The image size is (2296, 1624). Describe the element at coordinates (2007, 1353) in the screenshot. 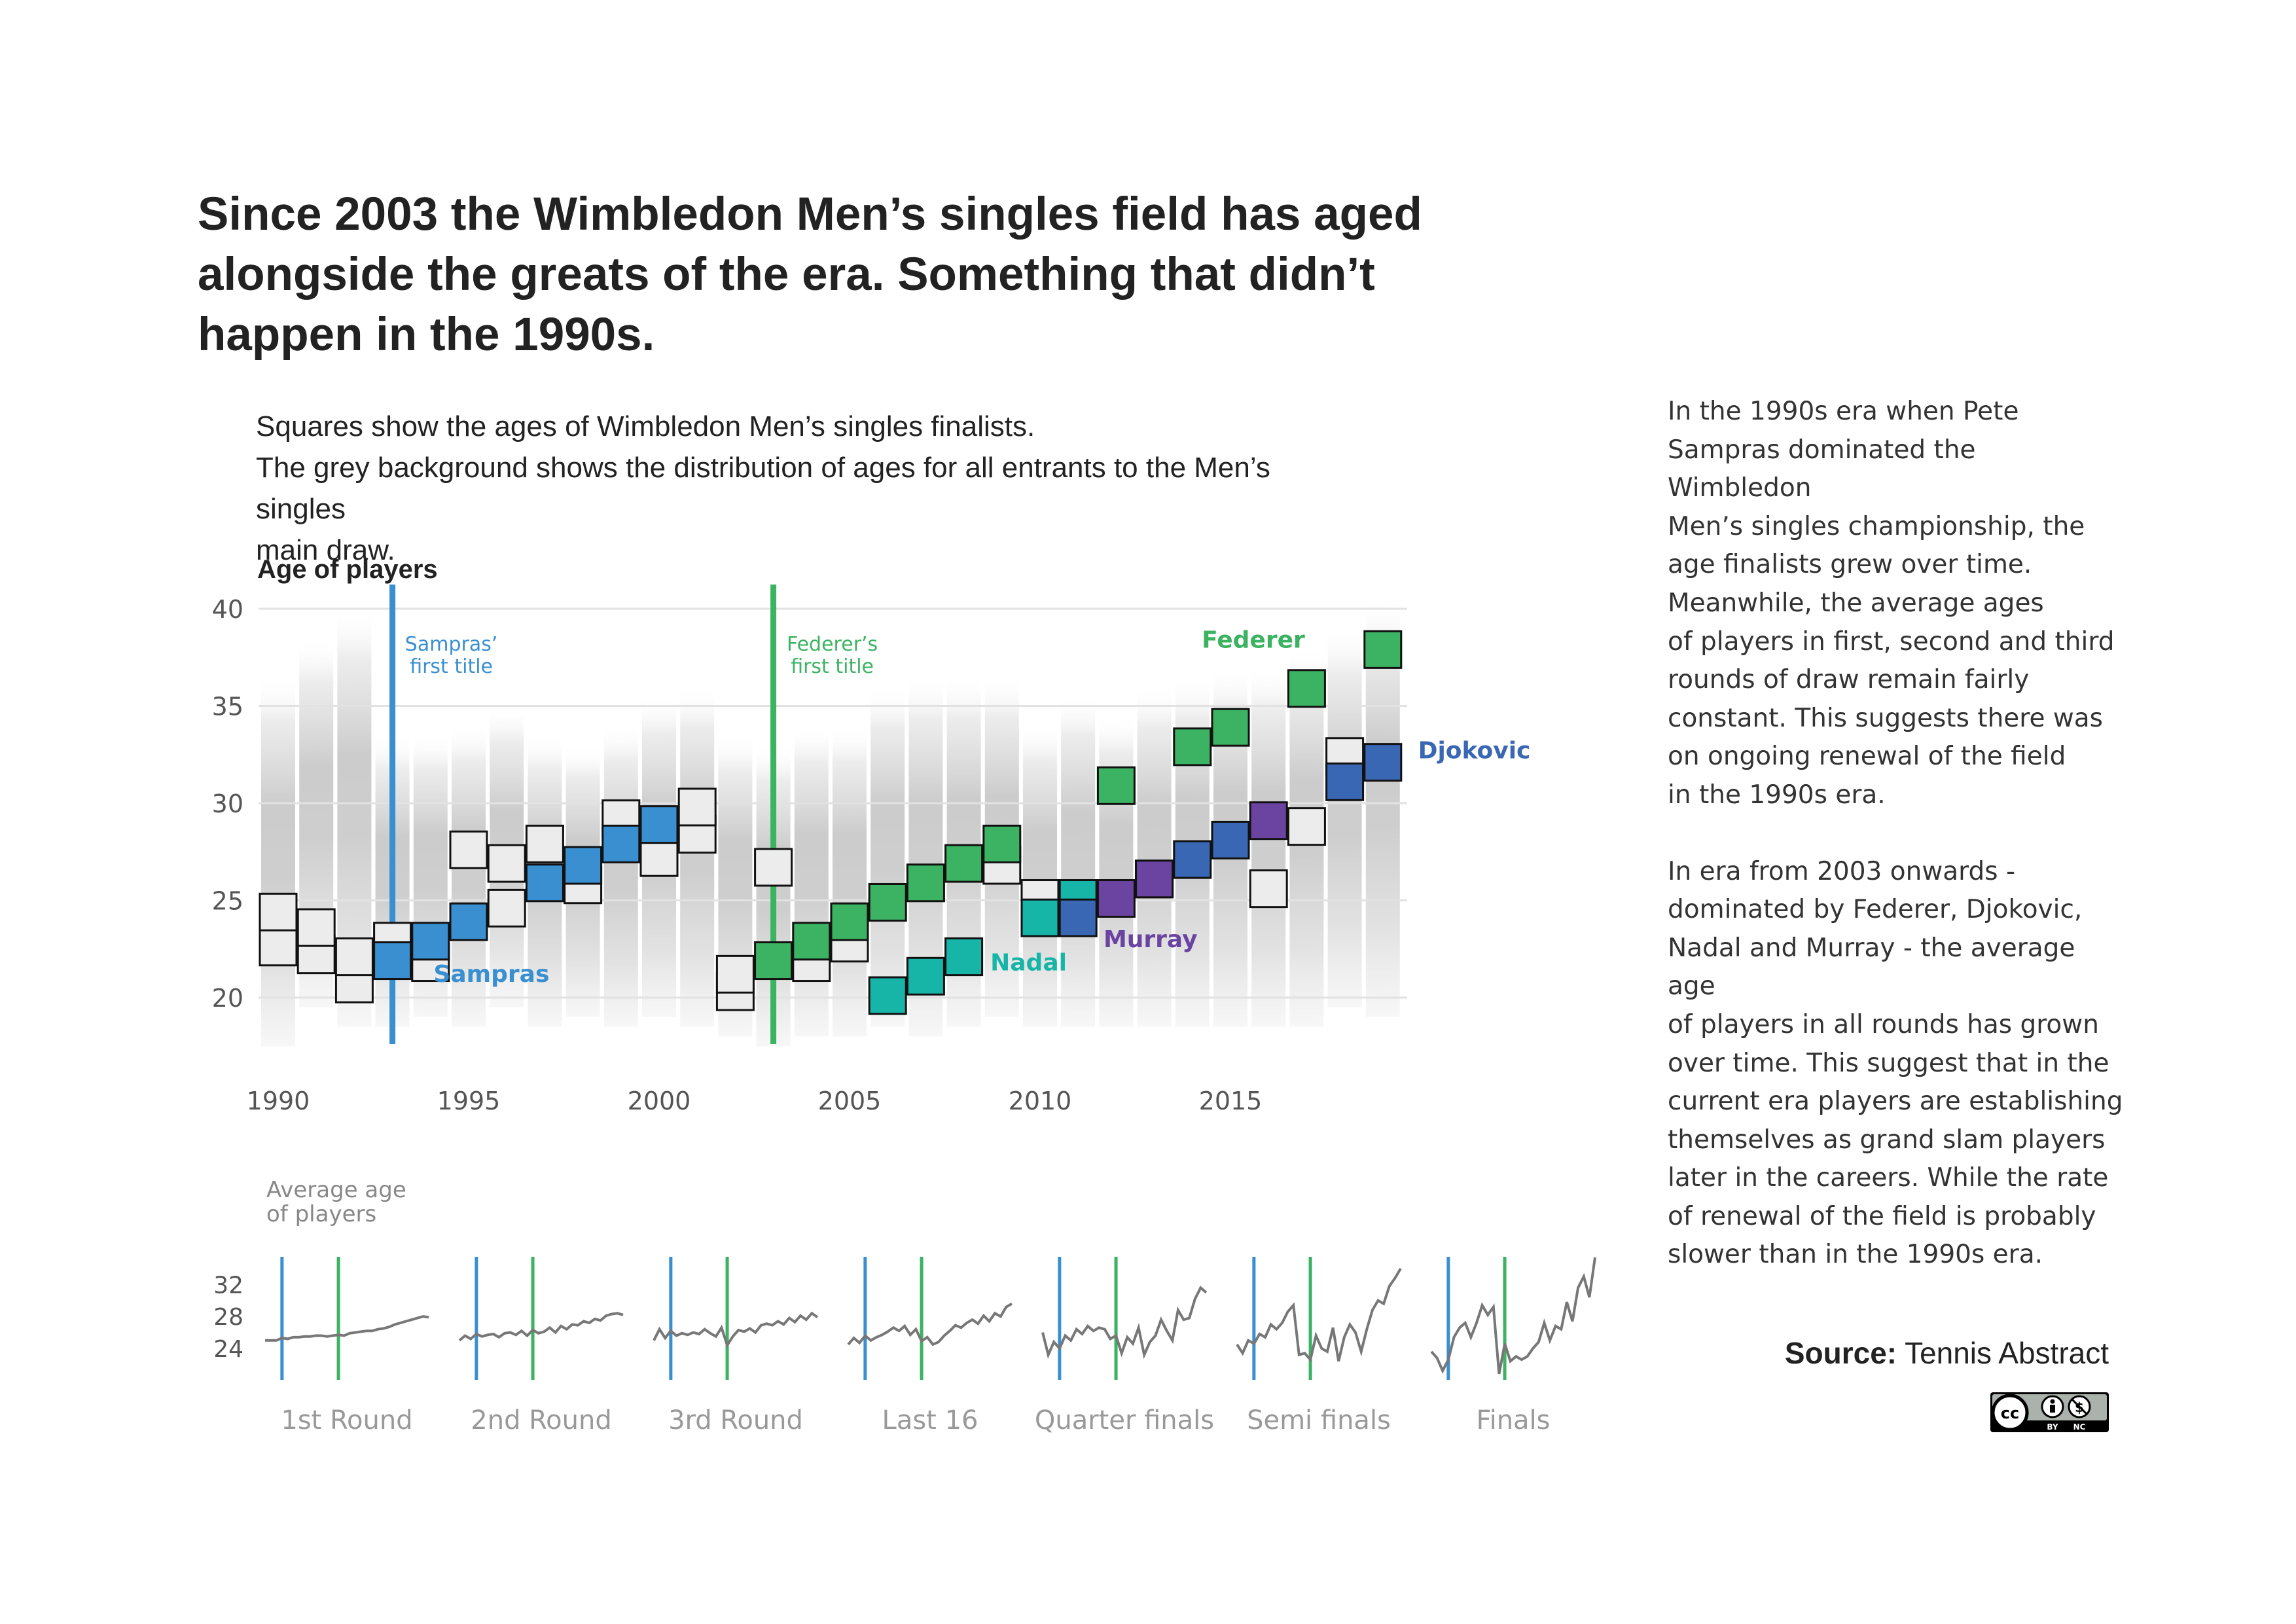

I see `source-value: Tennis Abstract` at that location.